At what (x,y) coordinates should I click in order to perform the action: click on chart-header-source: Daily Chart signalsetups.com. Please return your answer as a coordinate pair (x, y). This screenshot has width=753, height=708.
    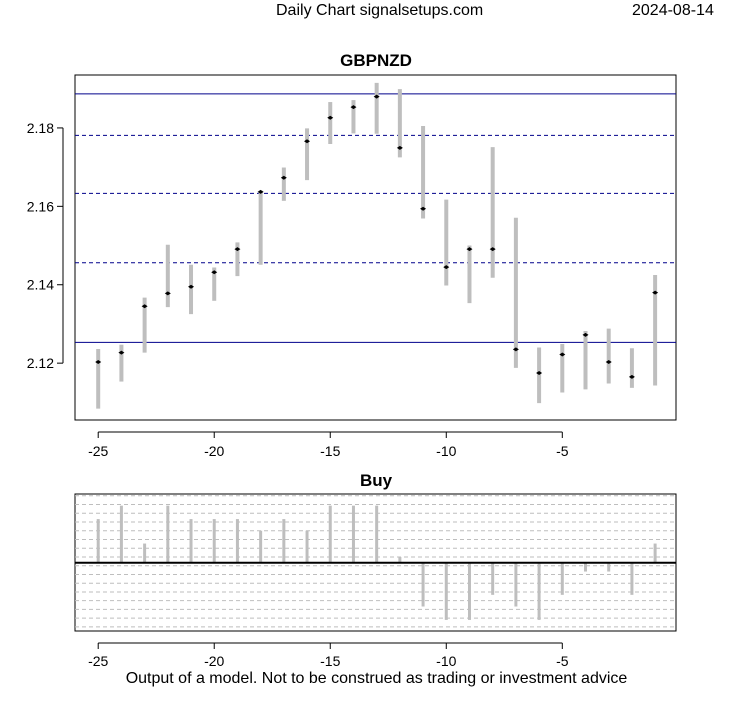
    Looking at the image, I should click on (380, 10).